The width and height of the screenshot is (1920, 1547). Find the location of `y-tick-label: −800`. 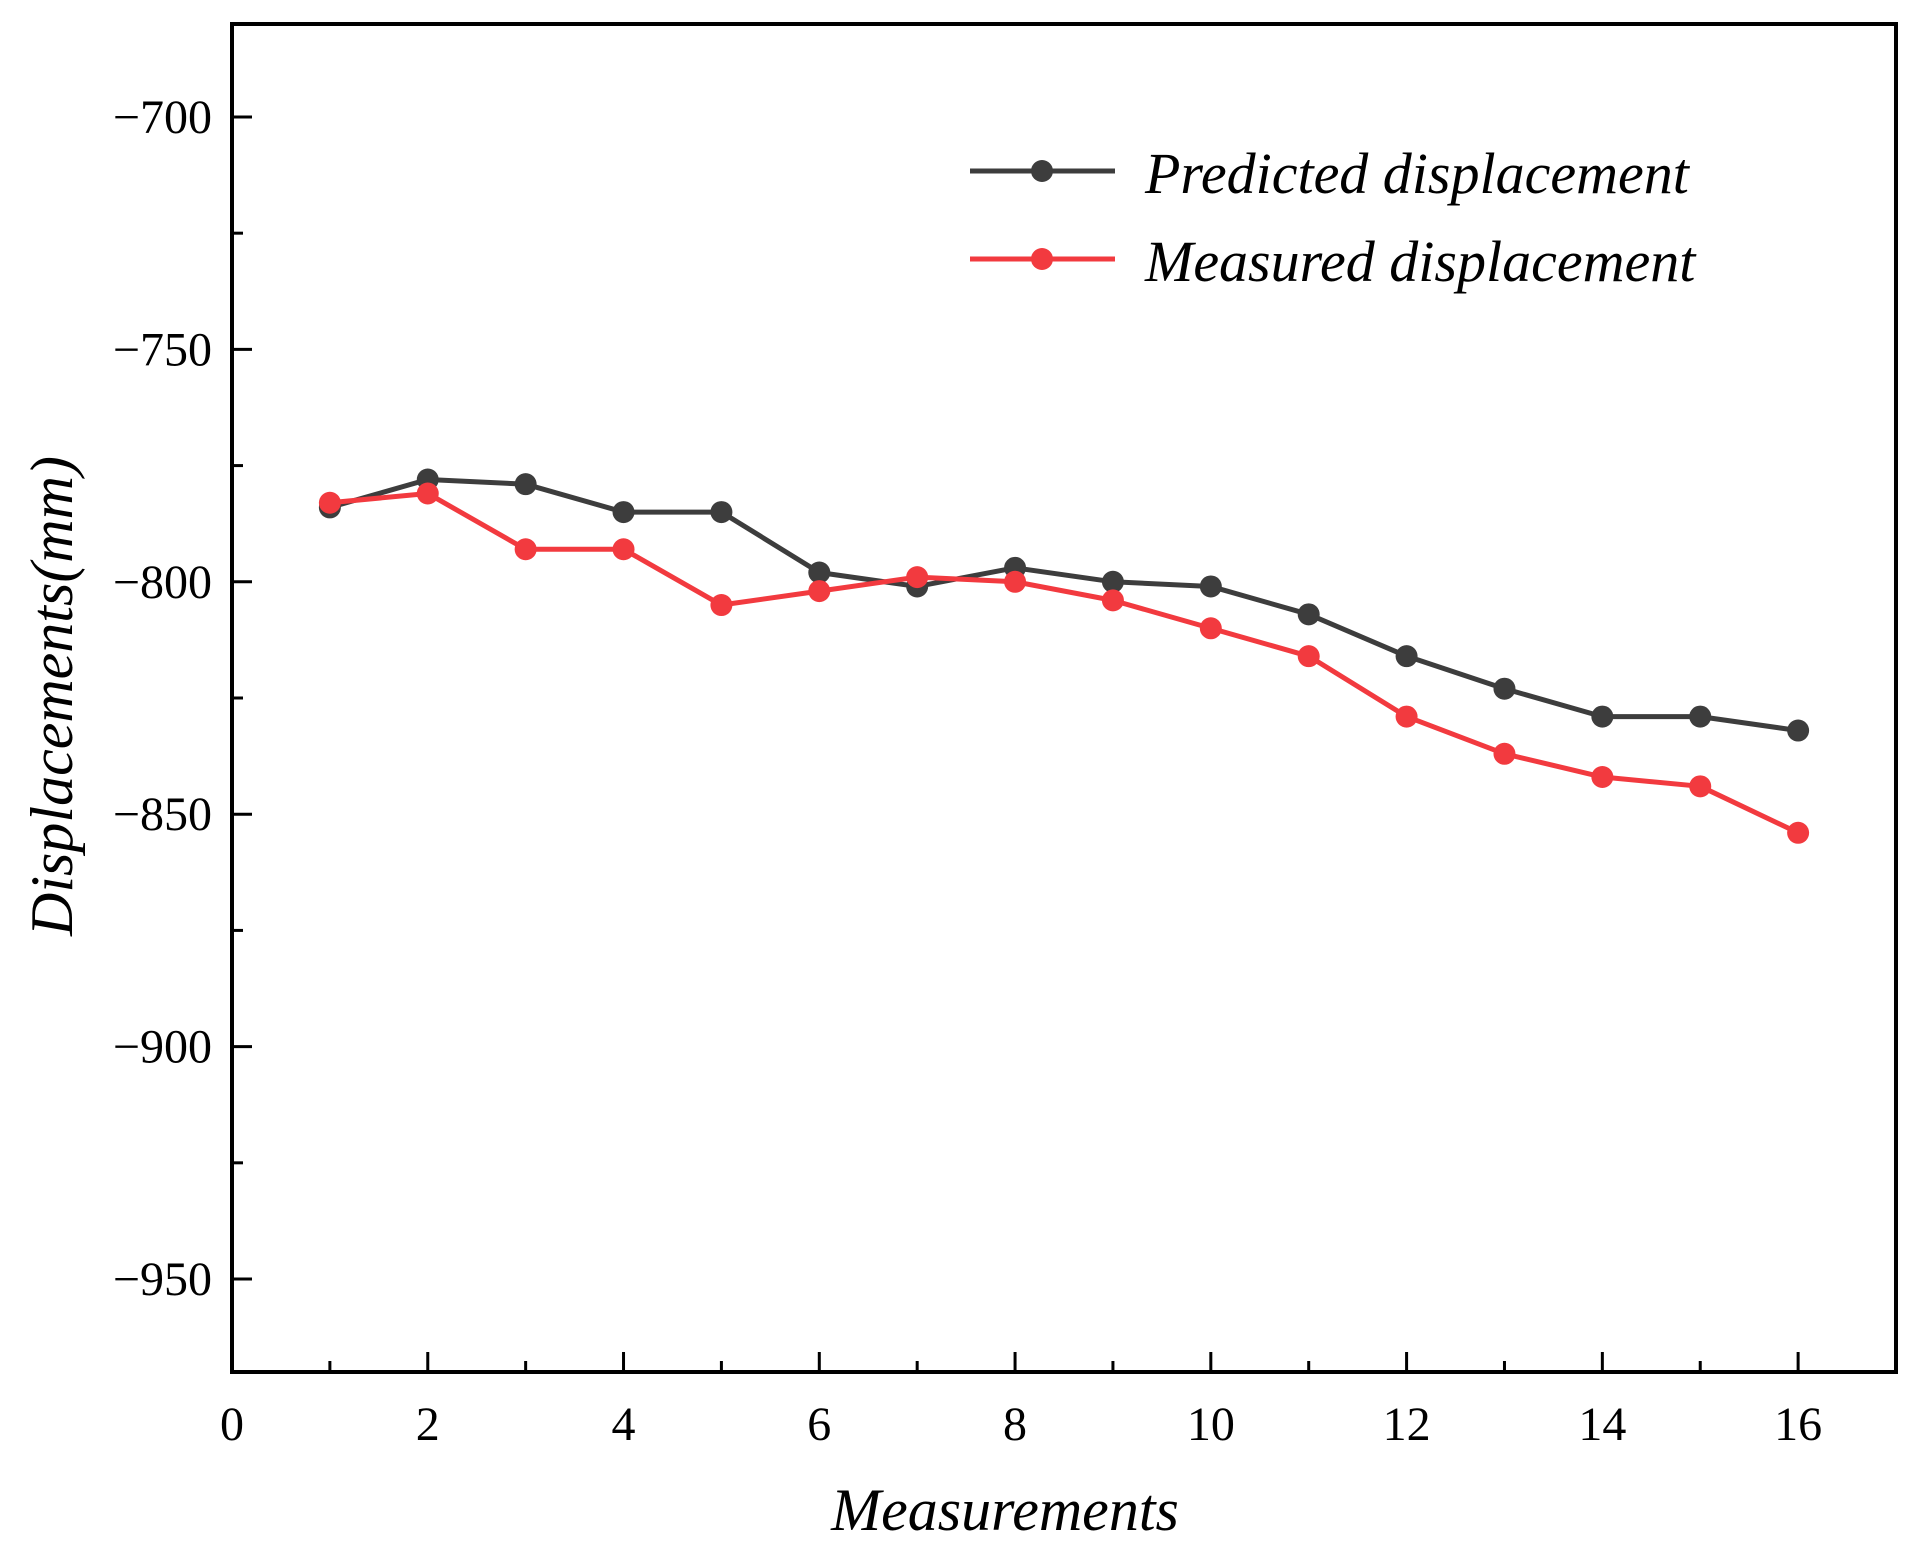

y-tick-label: −800 is located at coordinates (162, 582).